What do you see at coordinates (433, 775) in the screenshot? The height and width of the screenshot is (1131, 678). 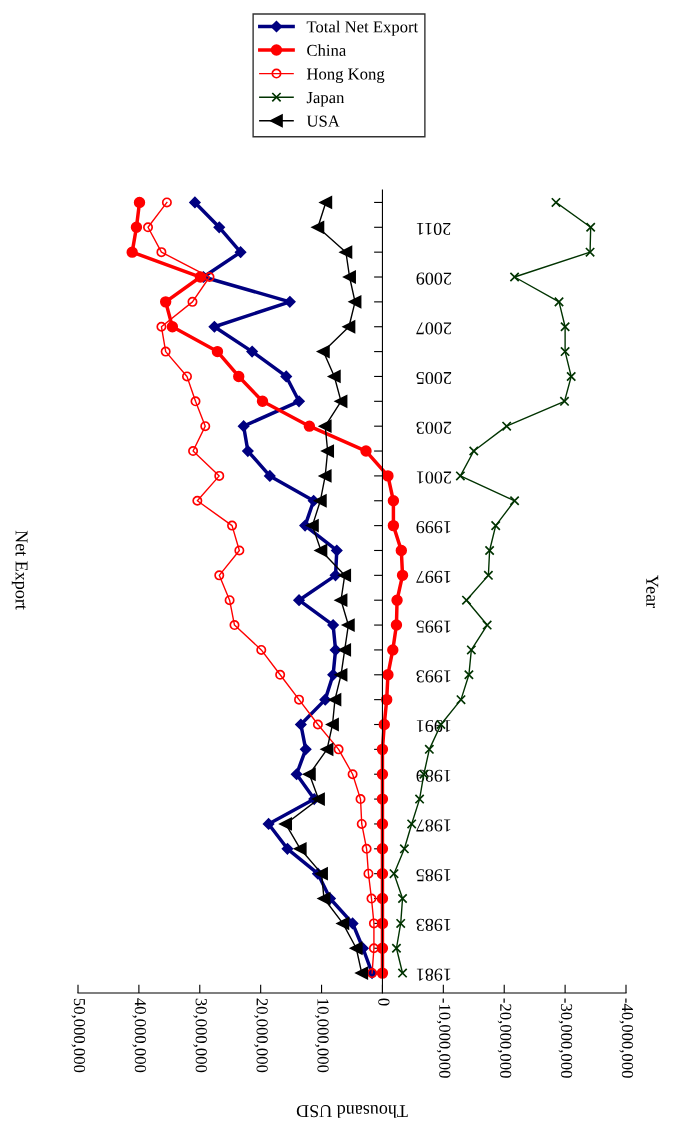 I see `y-tick-label: 1989` at bounding box center [433, 775].